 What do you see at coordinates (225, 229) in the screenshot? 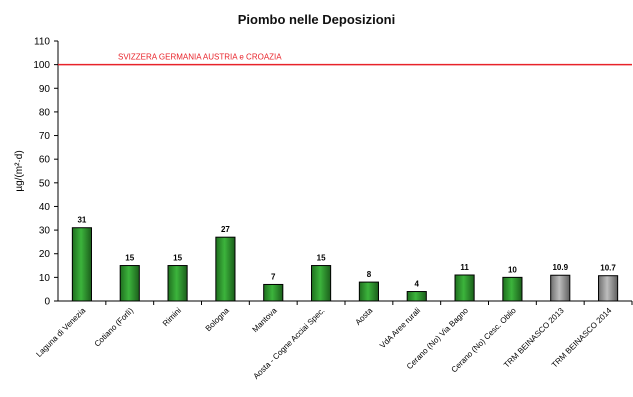
I see `data-label: 27` at bounding box center [225, 229].